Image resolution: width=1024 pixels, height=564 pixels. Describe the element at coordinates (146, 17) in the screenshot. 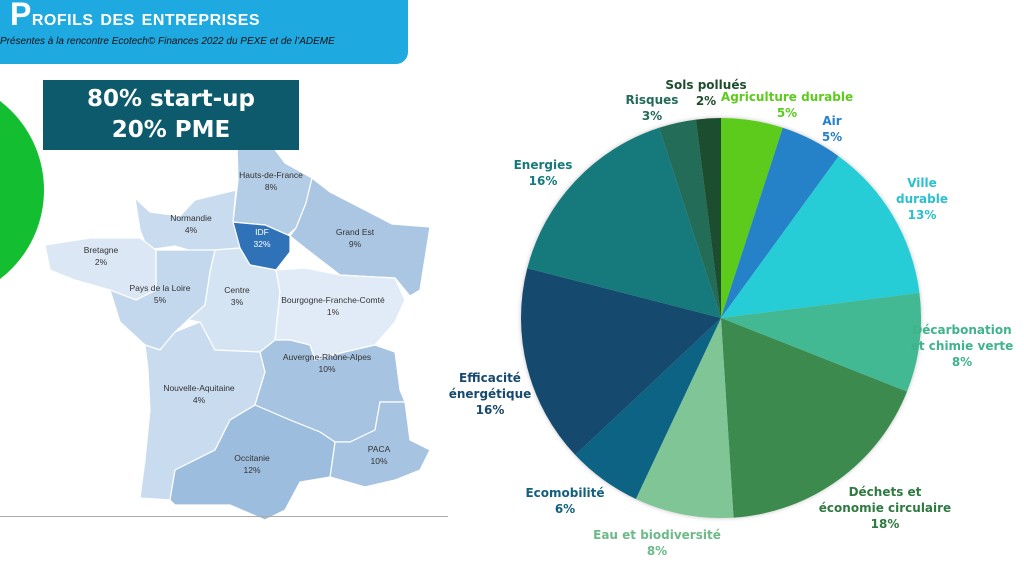

I see `title-rest: rofils des entreprises` at that location.